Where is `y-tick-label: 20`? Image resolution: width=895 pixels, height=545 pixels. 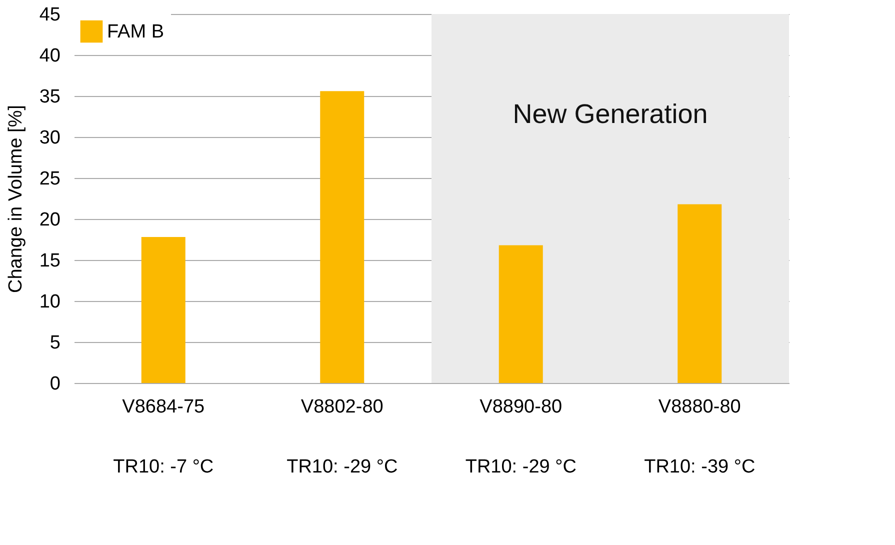
y-tick-label: 20 is located at coordinates (49, 220).